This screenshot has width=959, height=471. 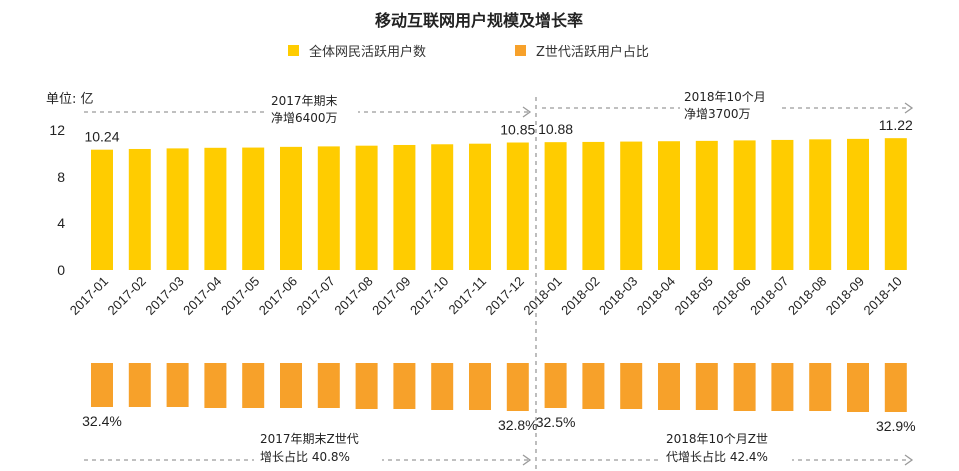 I want to click on annotation-users-2018-line2: 净增3700万, so click(x=717, y=114).